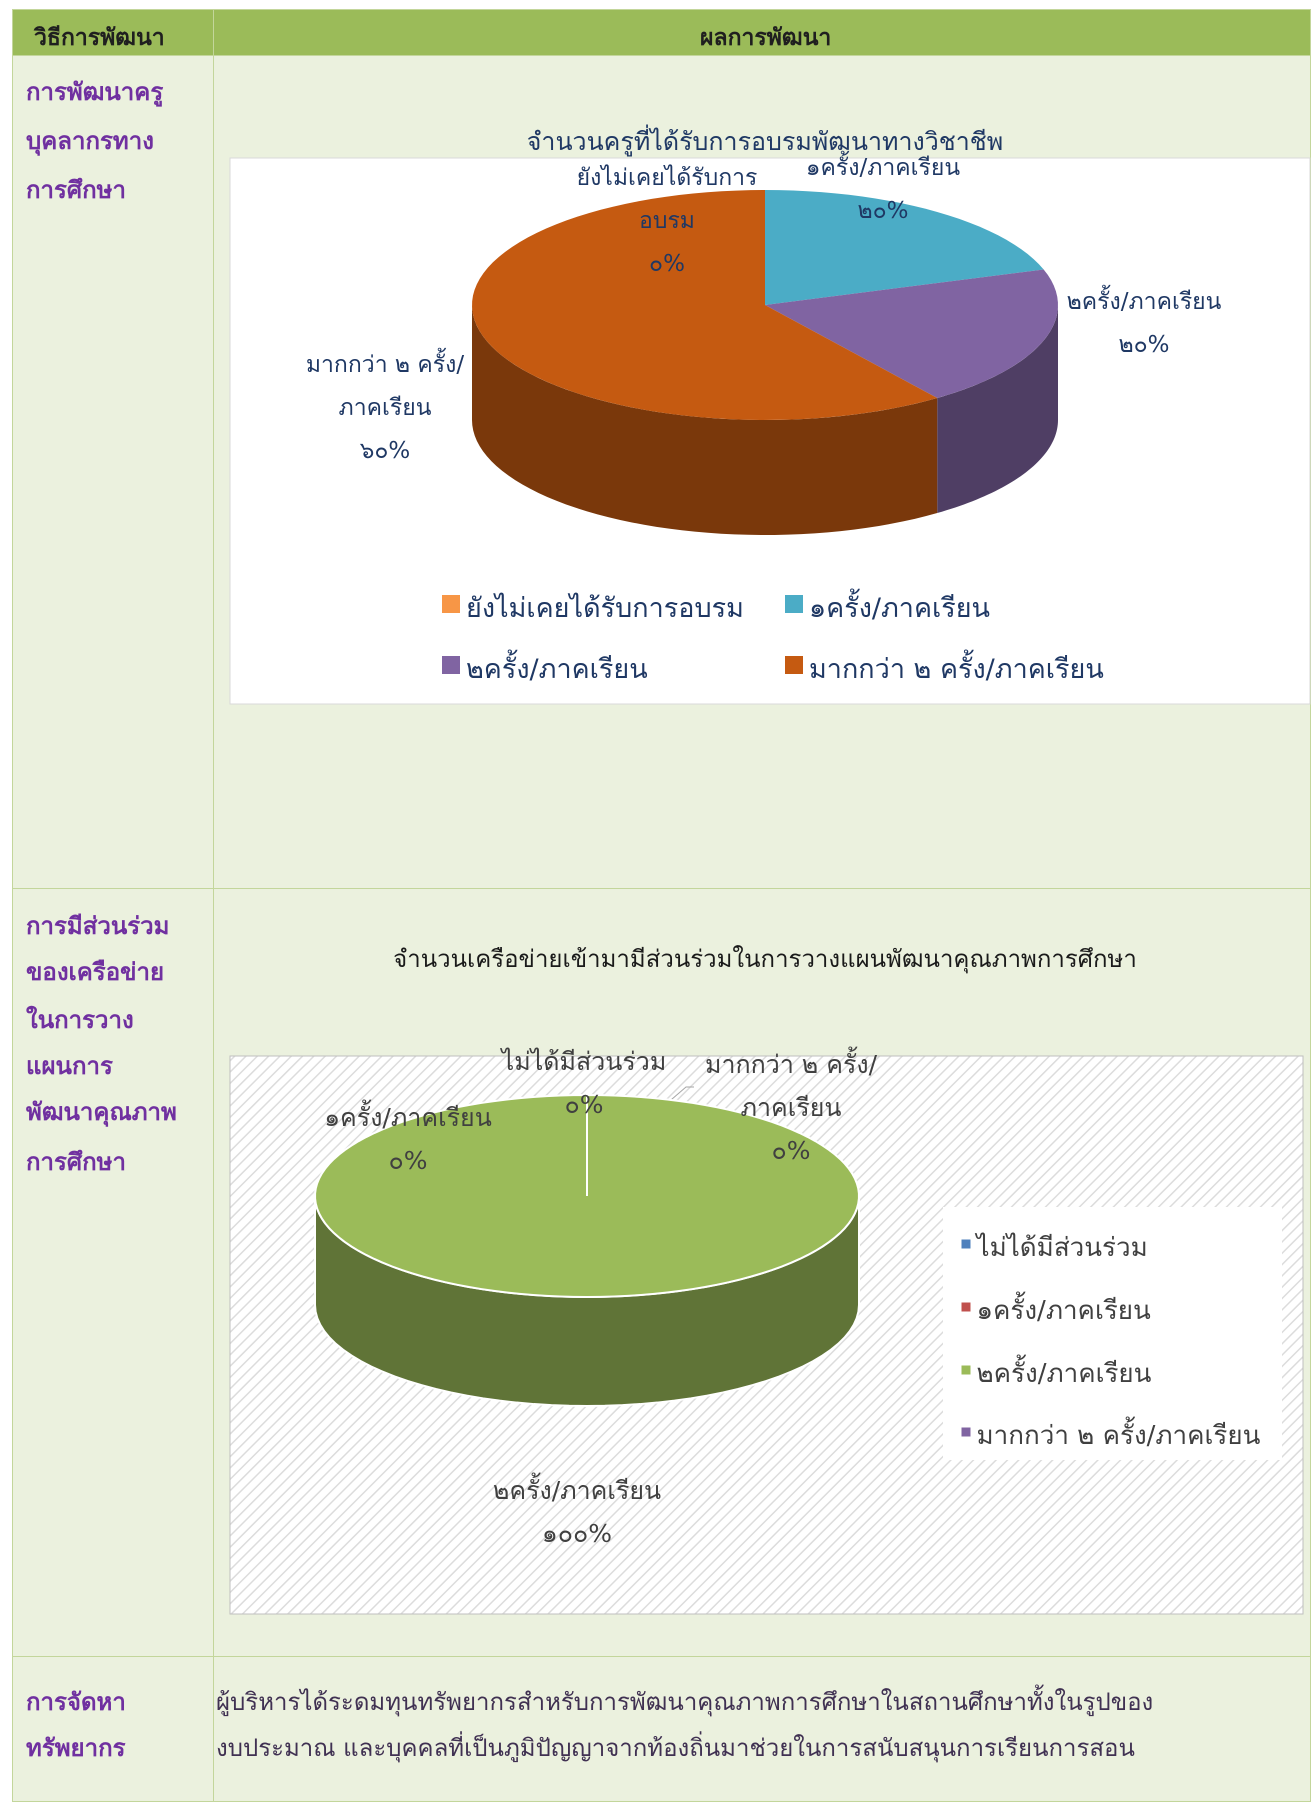 This screenshot has height=1805, width=1315. I want to click on data-label: ๑ครั้ง/ภาคเรียน๐%, so click(408, 1139).